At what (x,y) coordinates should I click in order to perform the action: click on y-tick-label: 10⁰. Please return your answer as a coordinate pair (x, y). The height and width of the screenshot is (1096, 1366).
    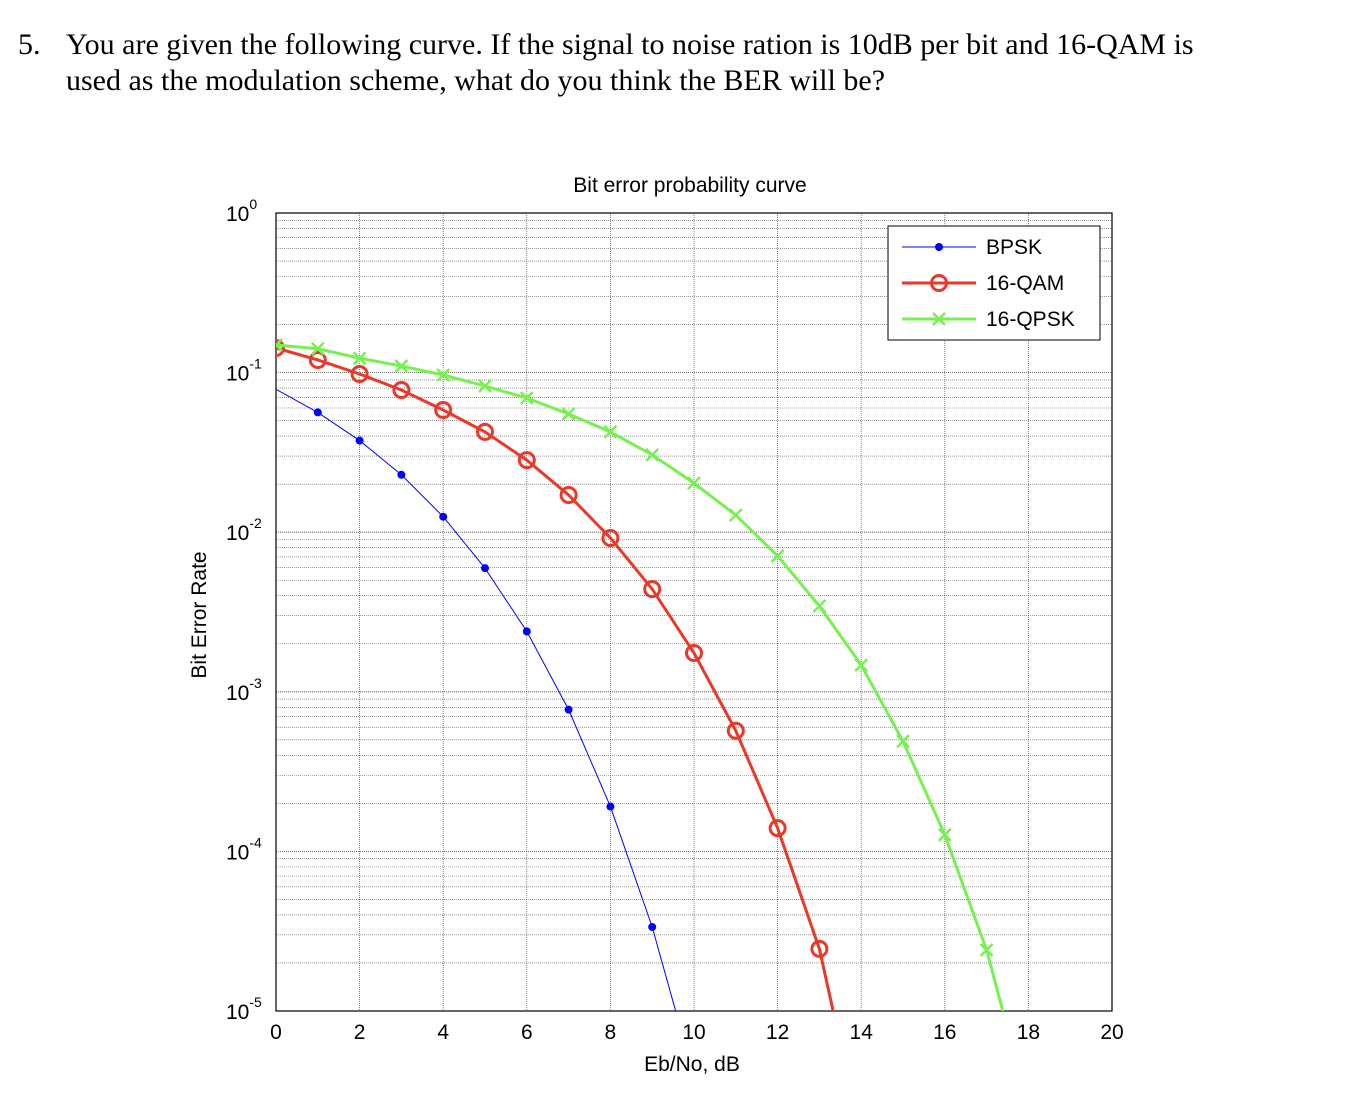
    Looking at the image, I should click on (241, 211).